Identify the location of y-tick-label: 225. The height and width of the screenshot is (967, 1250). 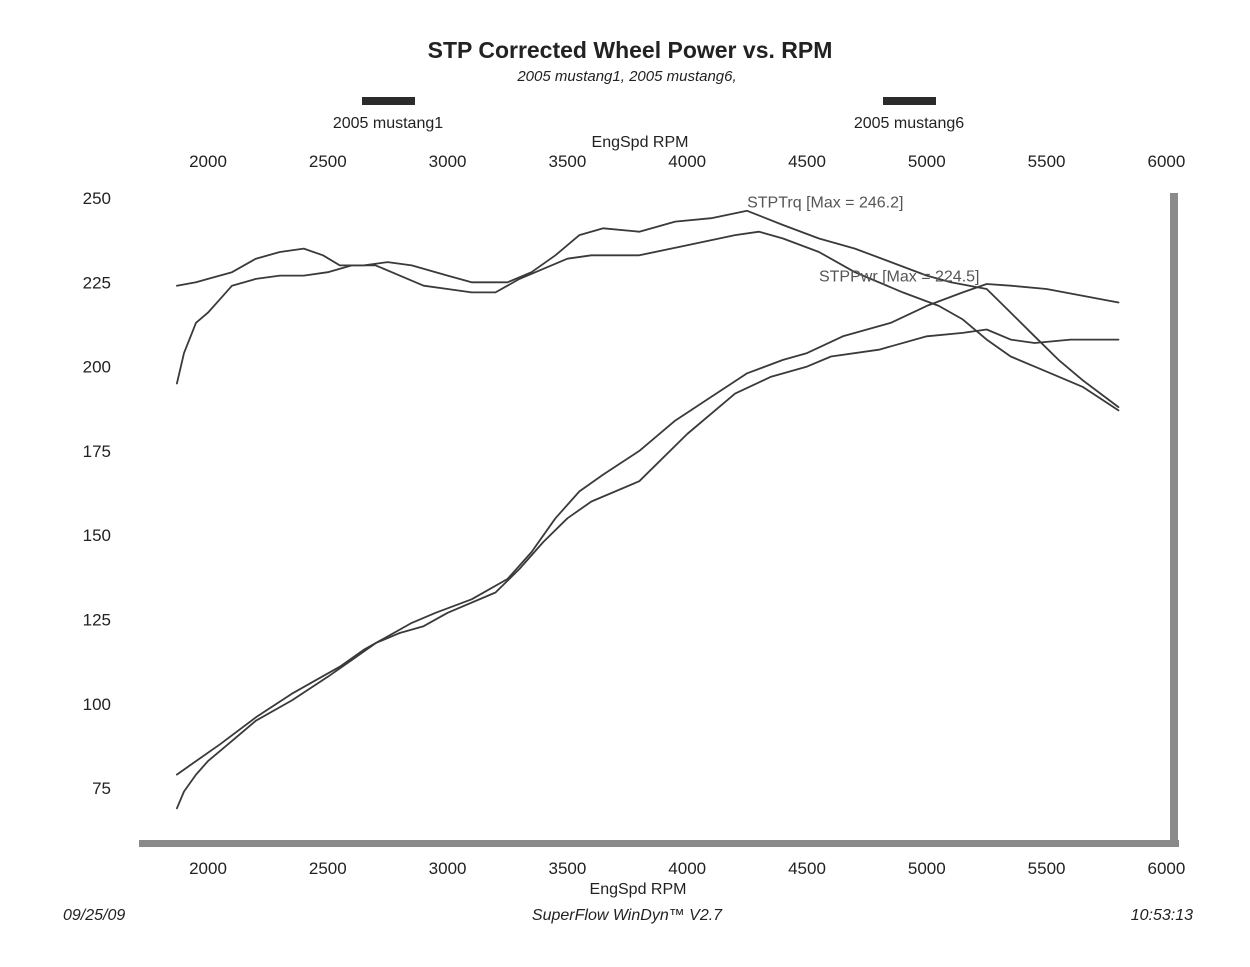
(97, 282).